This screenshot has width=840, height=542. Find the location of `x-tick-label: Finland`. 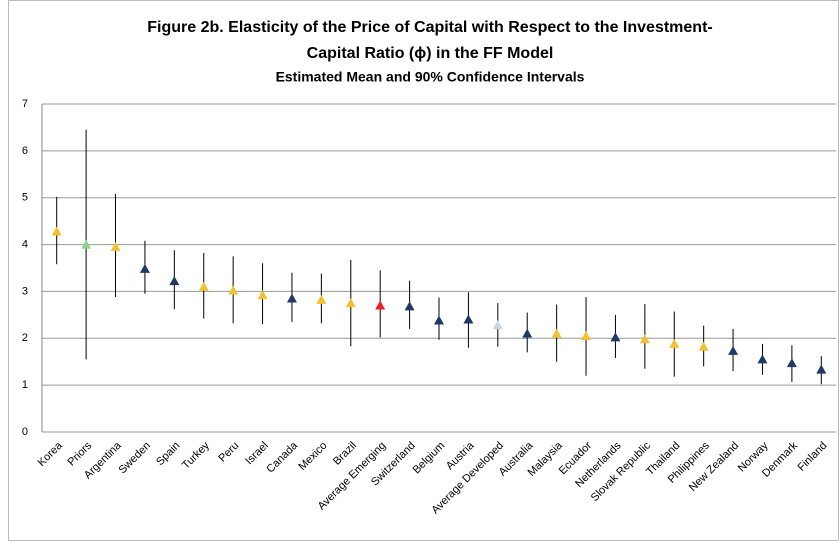

x-tick-label: Finland is located at coordinates (812, 457).